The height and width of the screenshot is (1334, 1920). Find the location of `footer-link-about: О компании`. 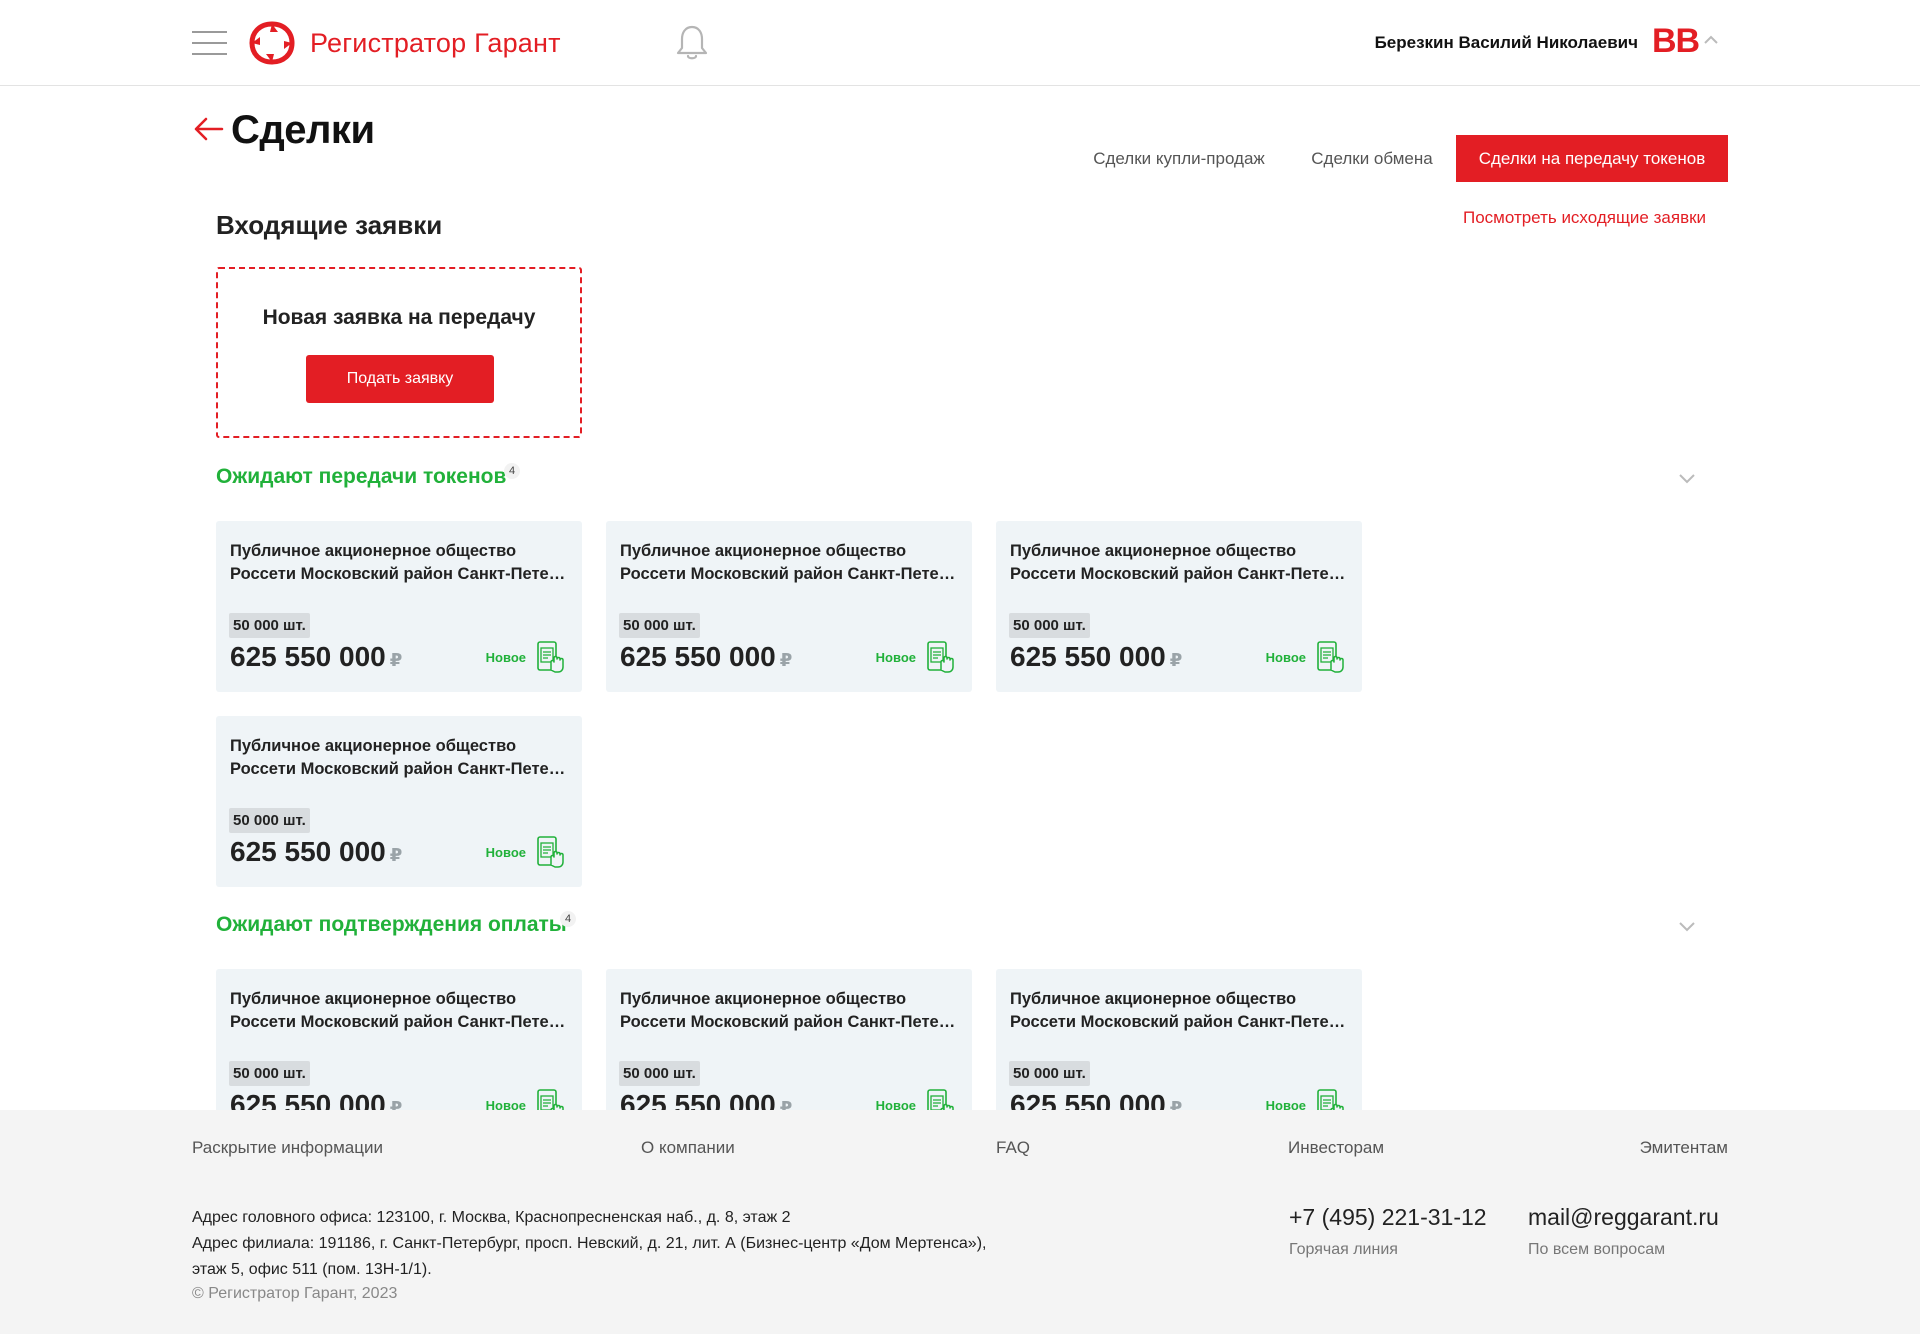

footer-link-about: О компании is located at coordinates (688, 1147).